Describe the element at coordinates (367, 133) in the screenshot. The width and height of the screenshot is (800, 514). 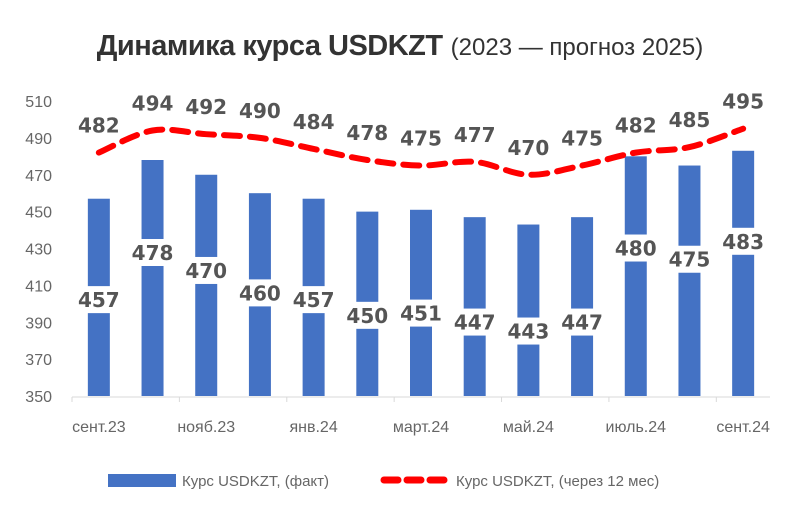
I see `line-data-label: 478` at that location.